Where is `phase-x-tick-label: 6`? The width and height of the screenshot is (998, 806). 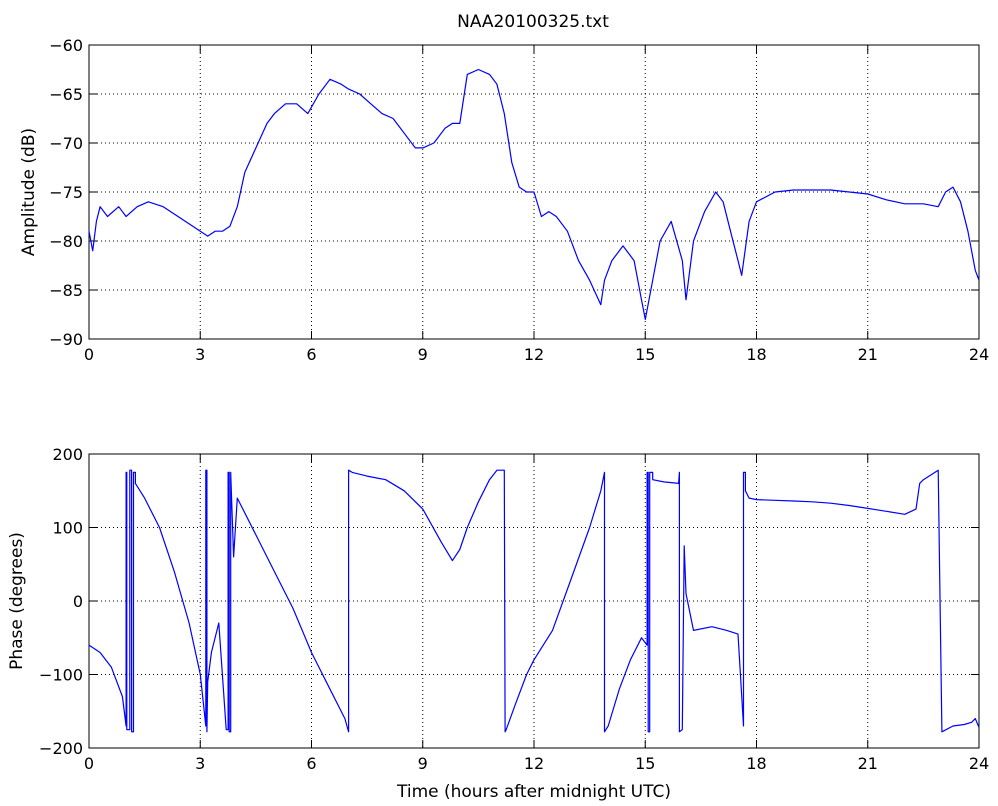 phase-x-tick-label: 6 is located at coordinates (311, 763).